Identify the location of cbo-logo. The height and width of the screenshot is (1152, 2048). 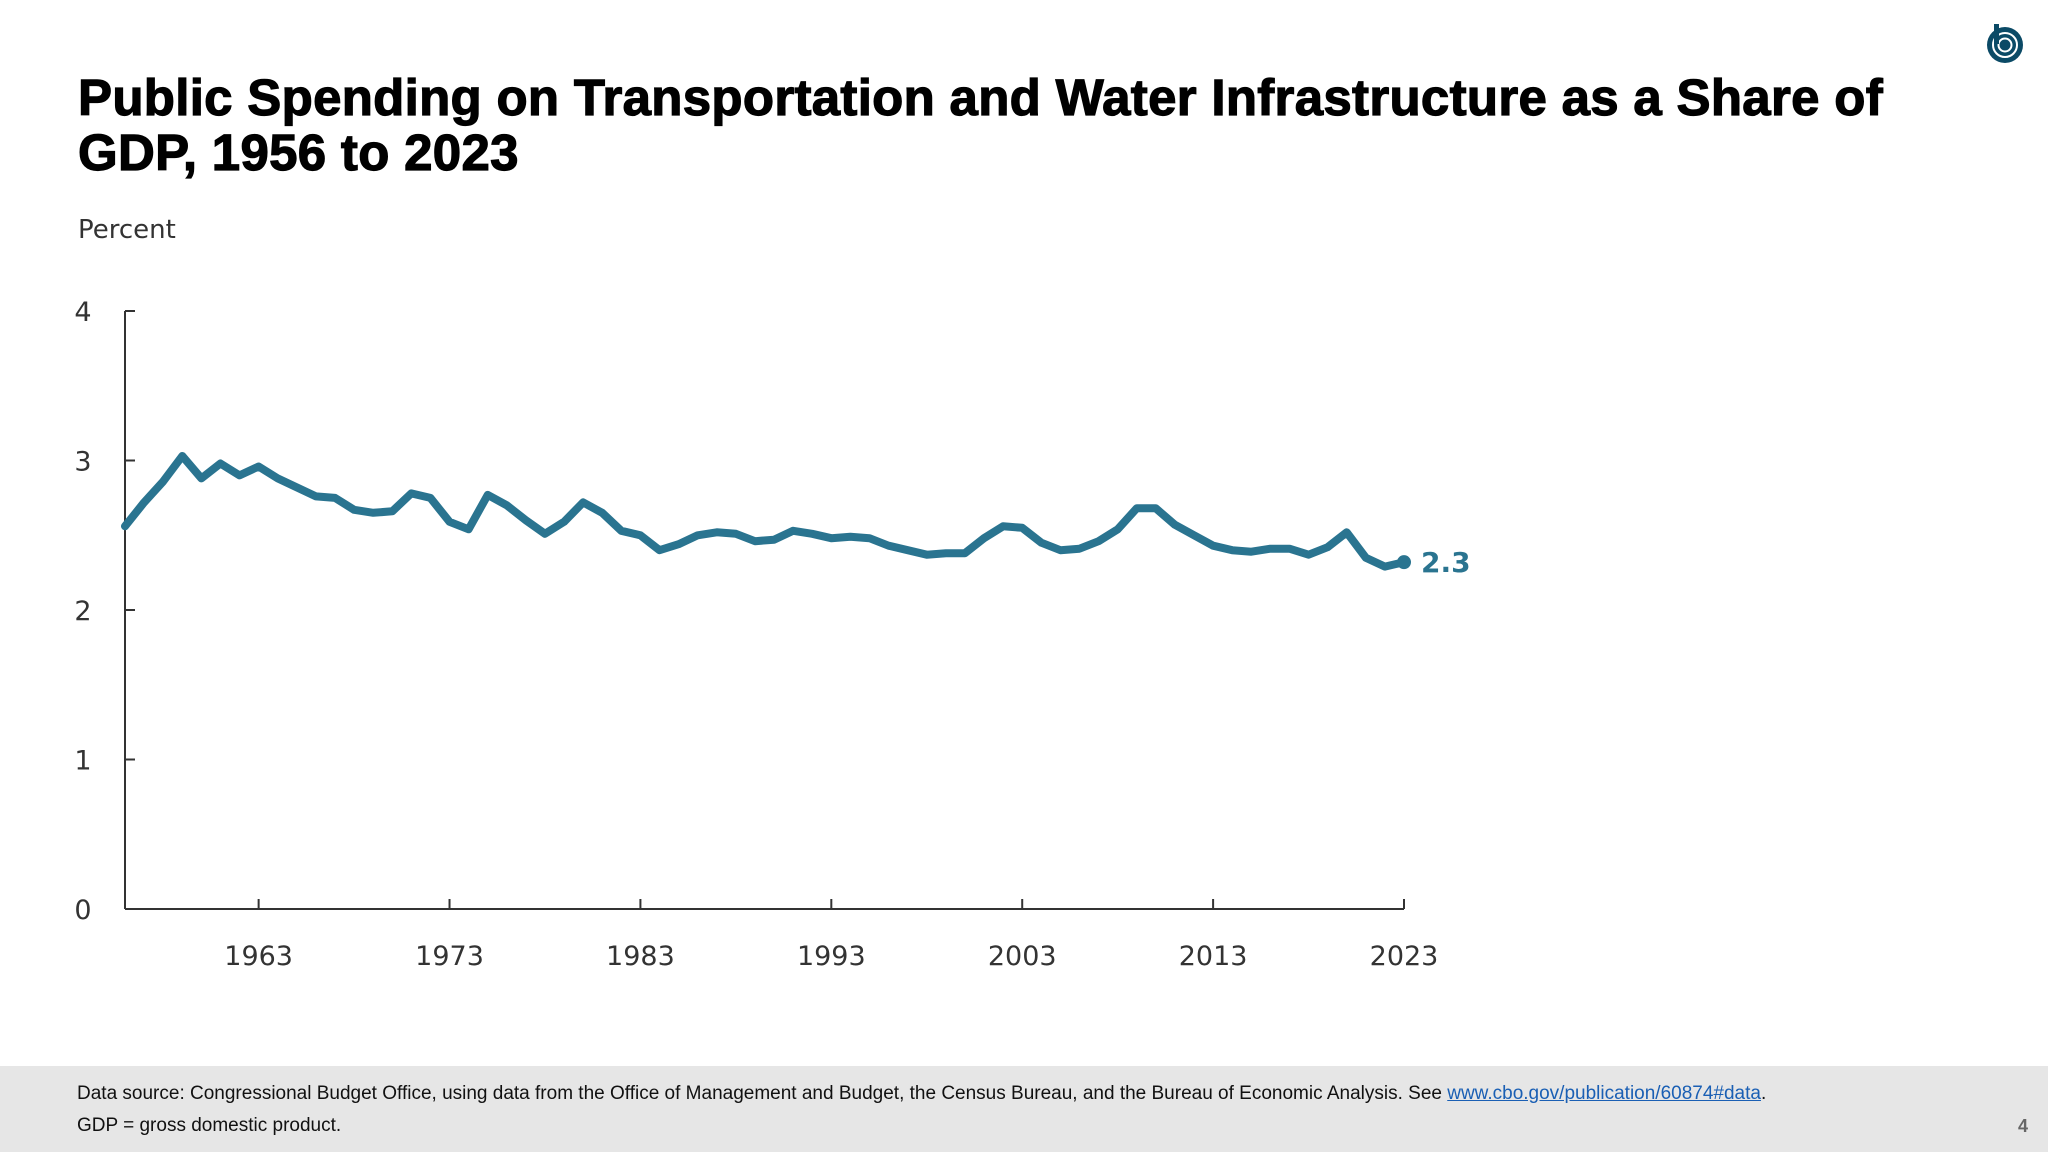
(2005, 43).